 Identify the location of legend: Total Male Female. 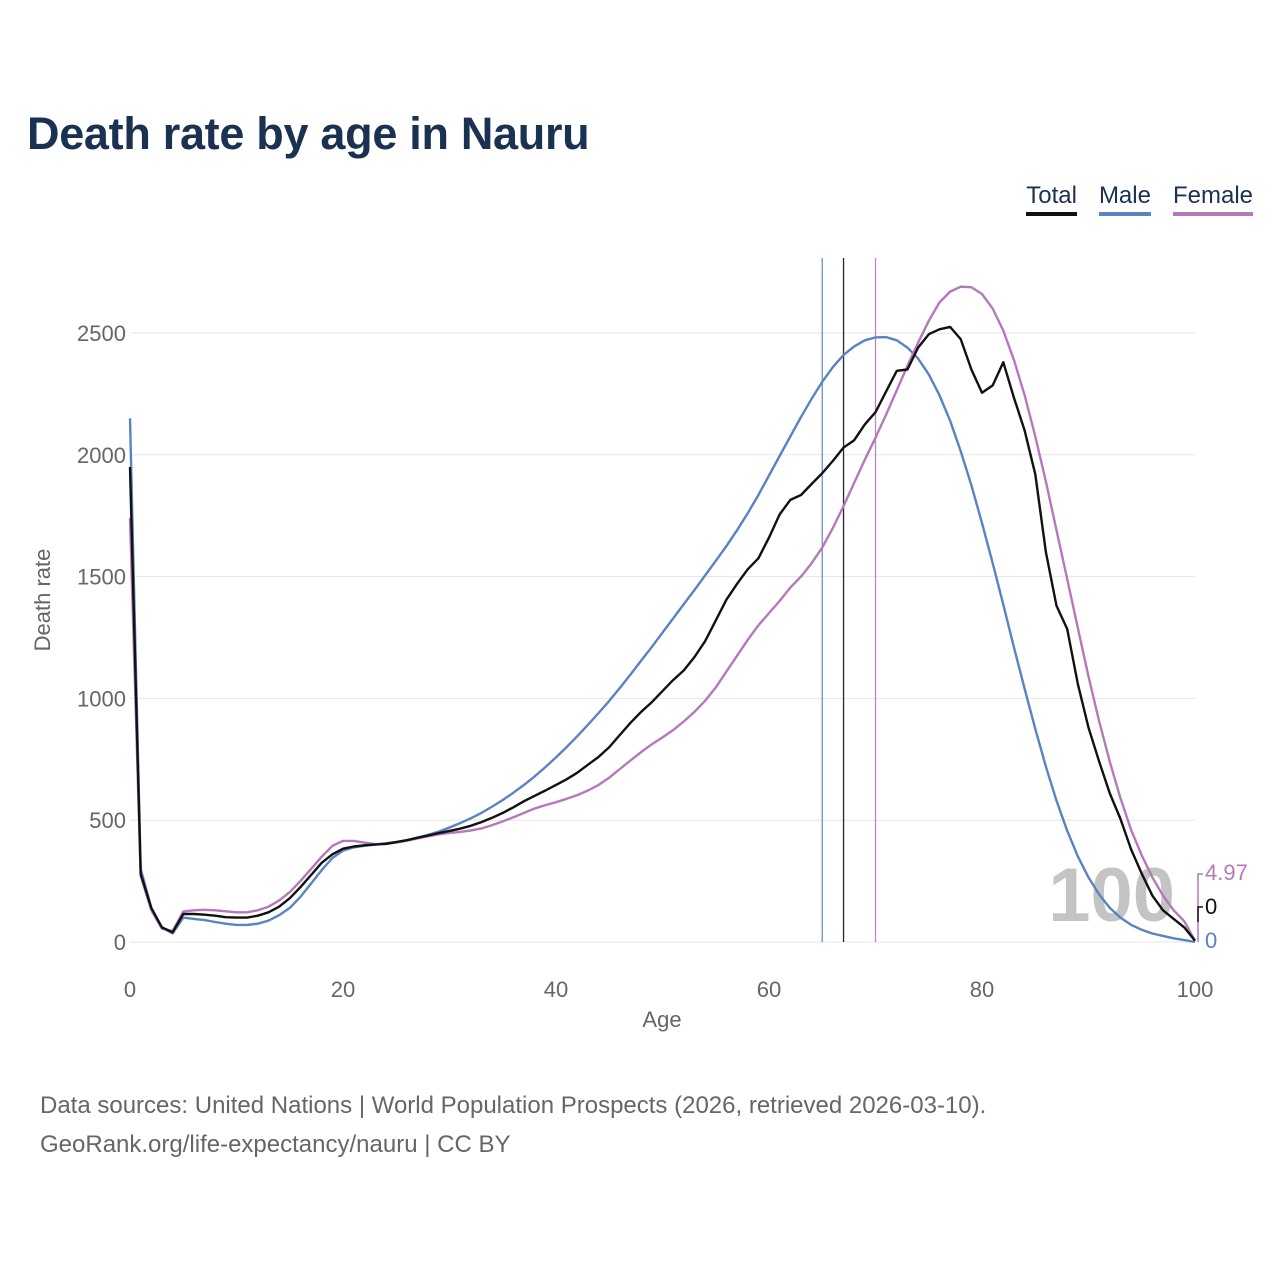
(1139, 199).